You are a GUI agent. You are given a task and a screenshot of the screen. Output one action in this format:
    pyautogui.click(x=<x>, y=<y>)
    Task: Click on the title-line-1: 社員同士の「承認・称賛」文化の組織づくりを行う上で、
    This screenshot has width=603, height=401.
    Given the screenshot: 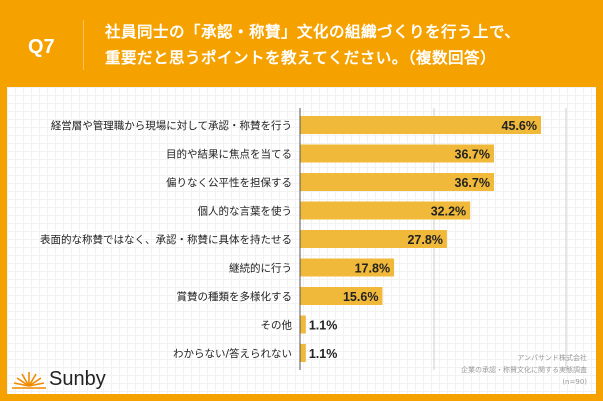 What is the action you would take?
    pyautogui.click(x=313, y=32)
    